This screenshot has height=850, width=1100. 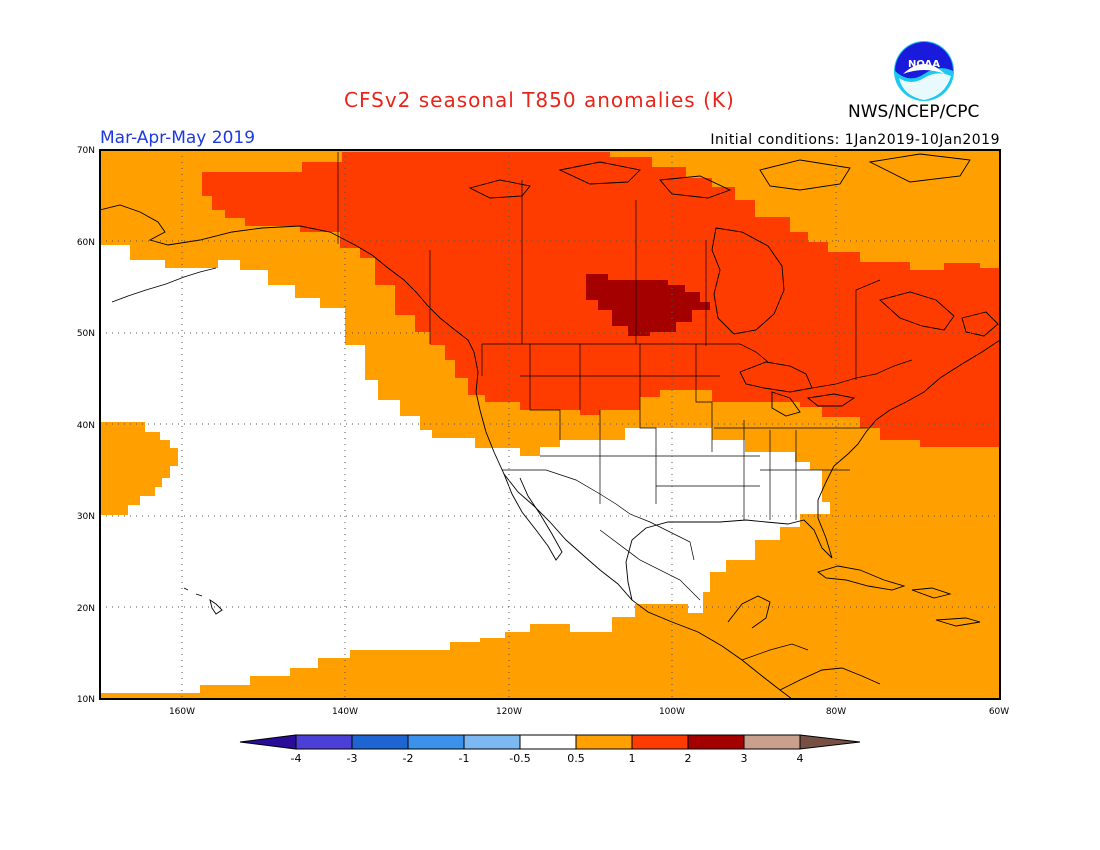 I want to click on lon-tick-120w: 120W, so click(x=509, y=712).